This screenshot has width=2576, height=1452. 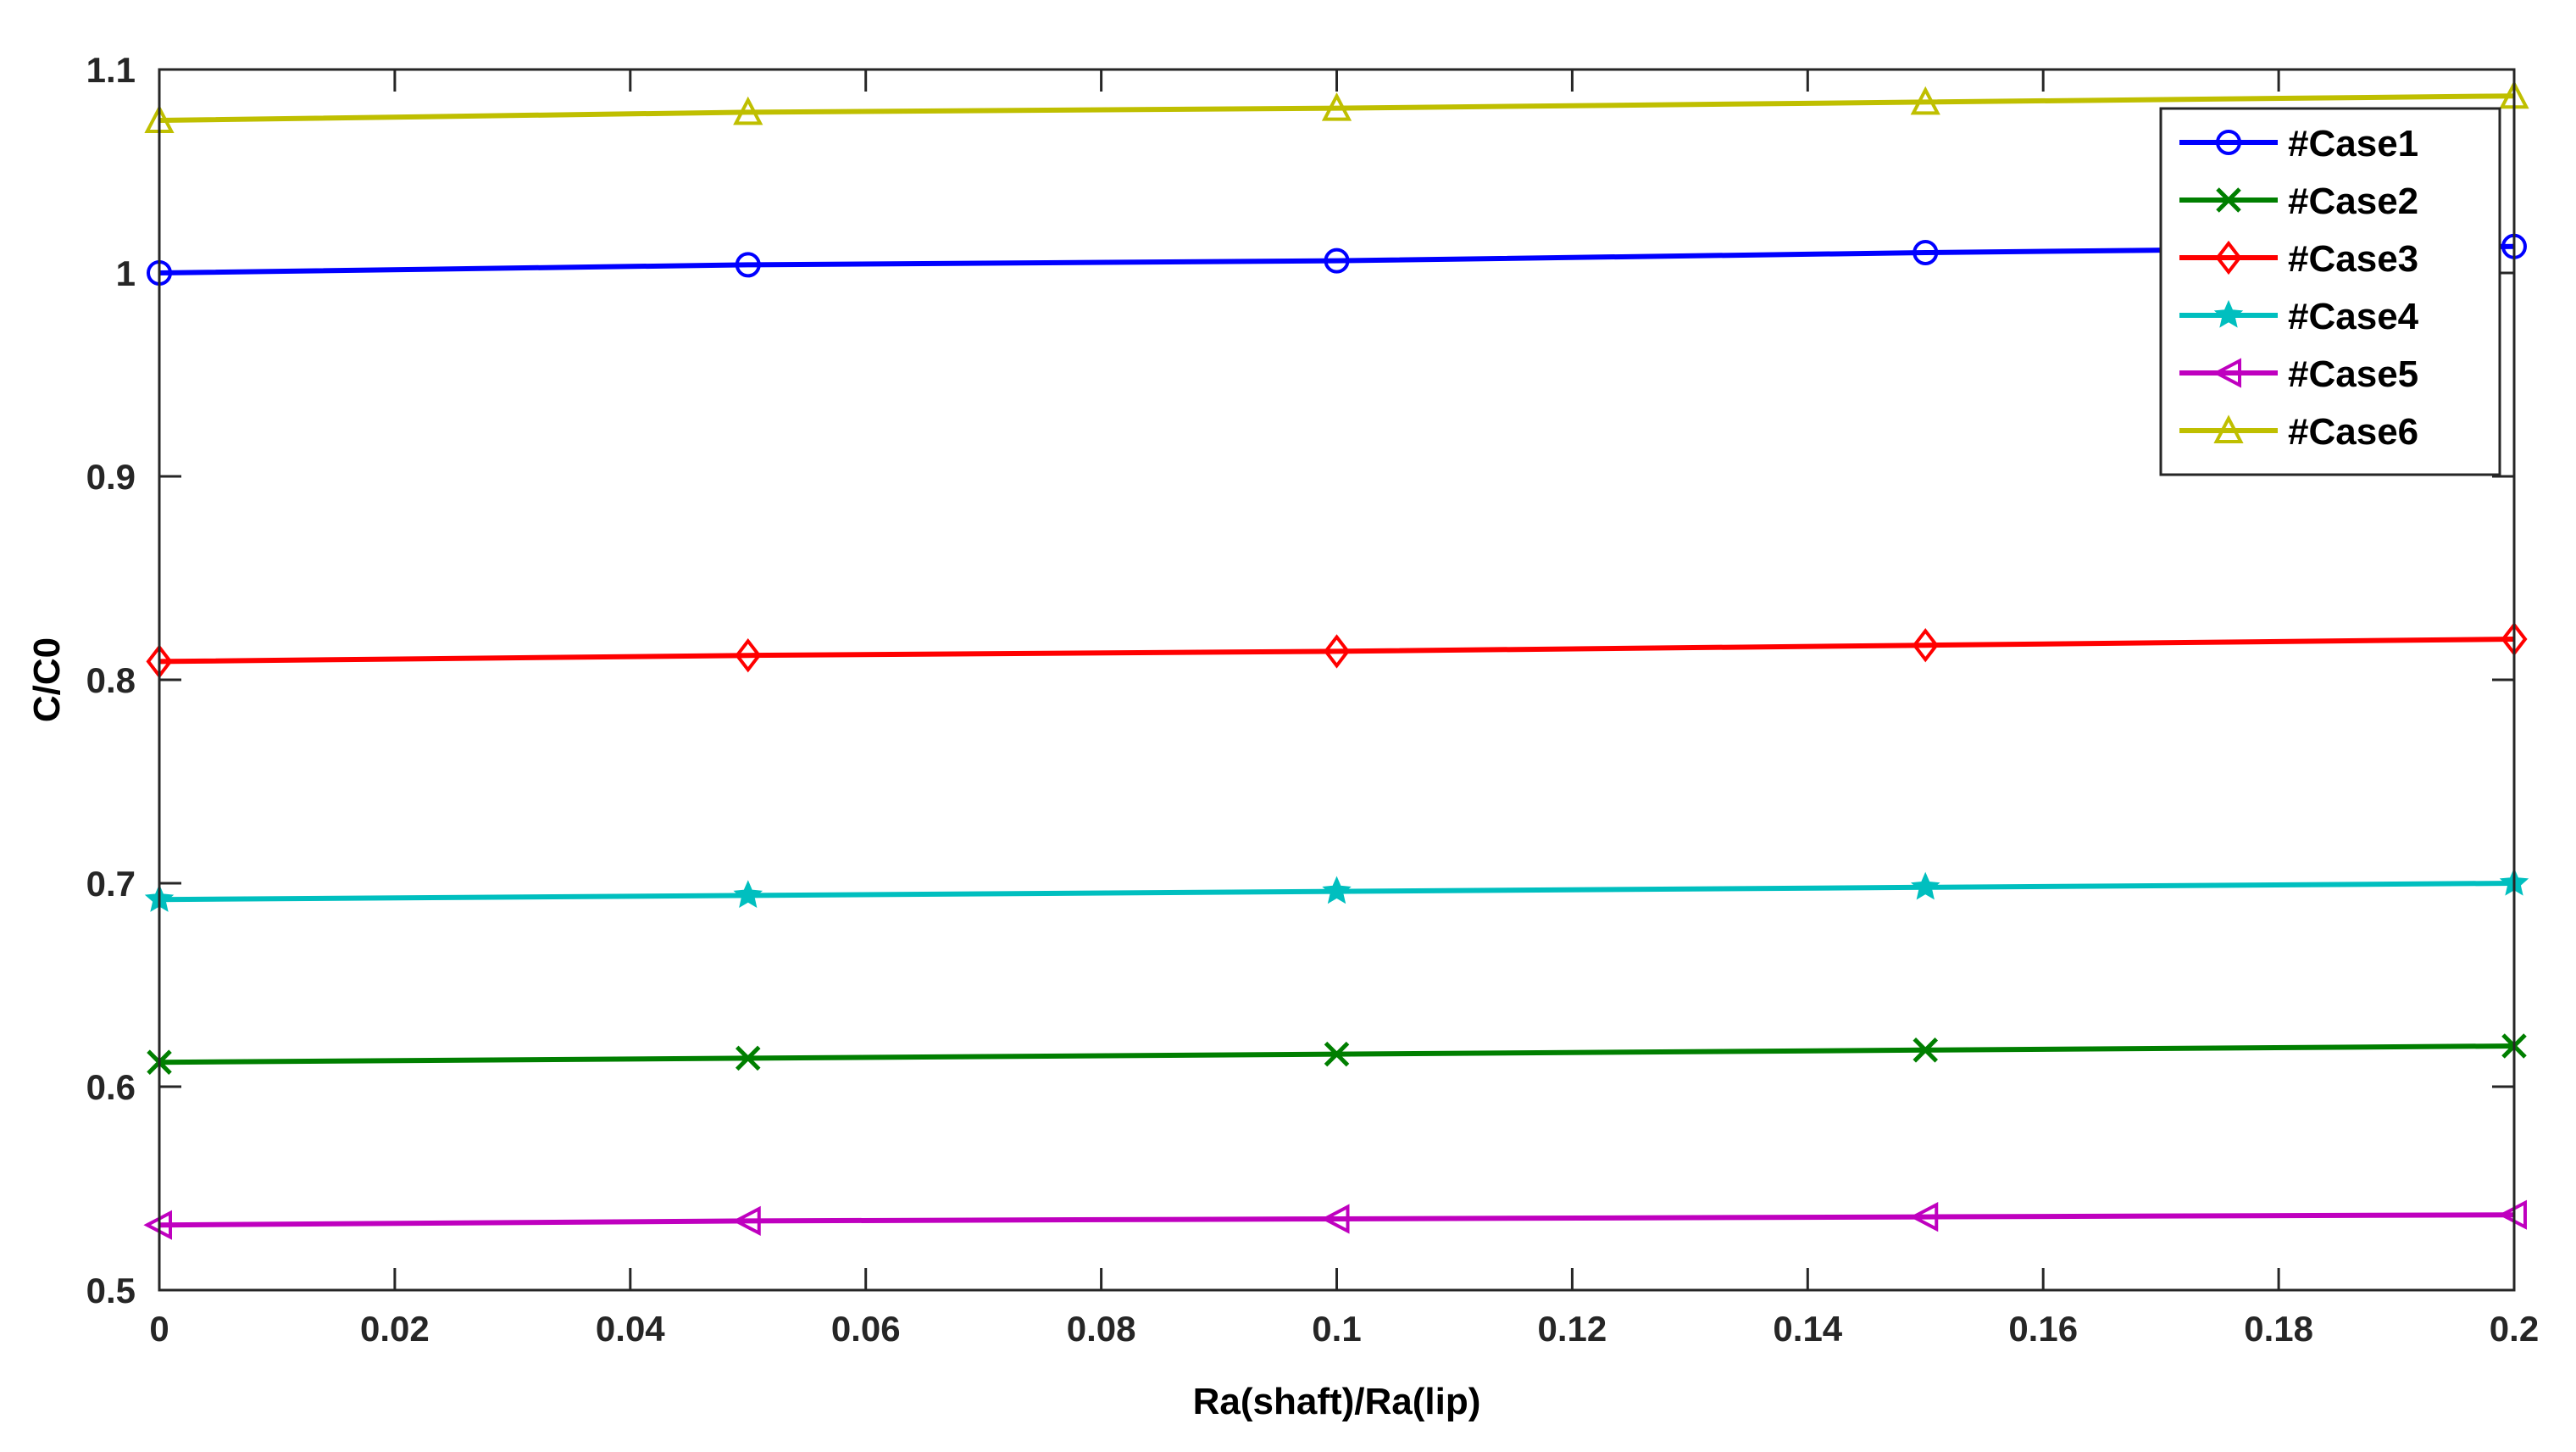 I want to click on x-tick-labels: 0 0.02 0.04 0.06 0.08 0.1 0.12 0.14 0.16 0.18 0.2, so click(x=1344, y=1329).